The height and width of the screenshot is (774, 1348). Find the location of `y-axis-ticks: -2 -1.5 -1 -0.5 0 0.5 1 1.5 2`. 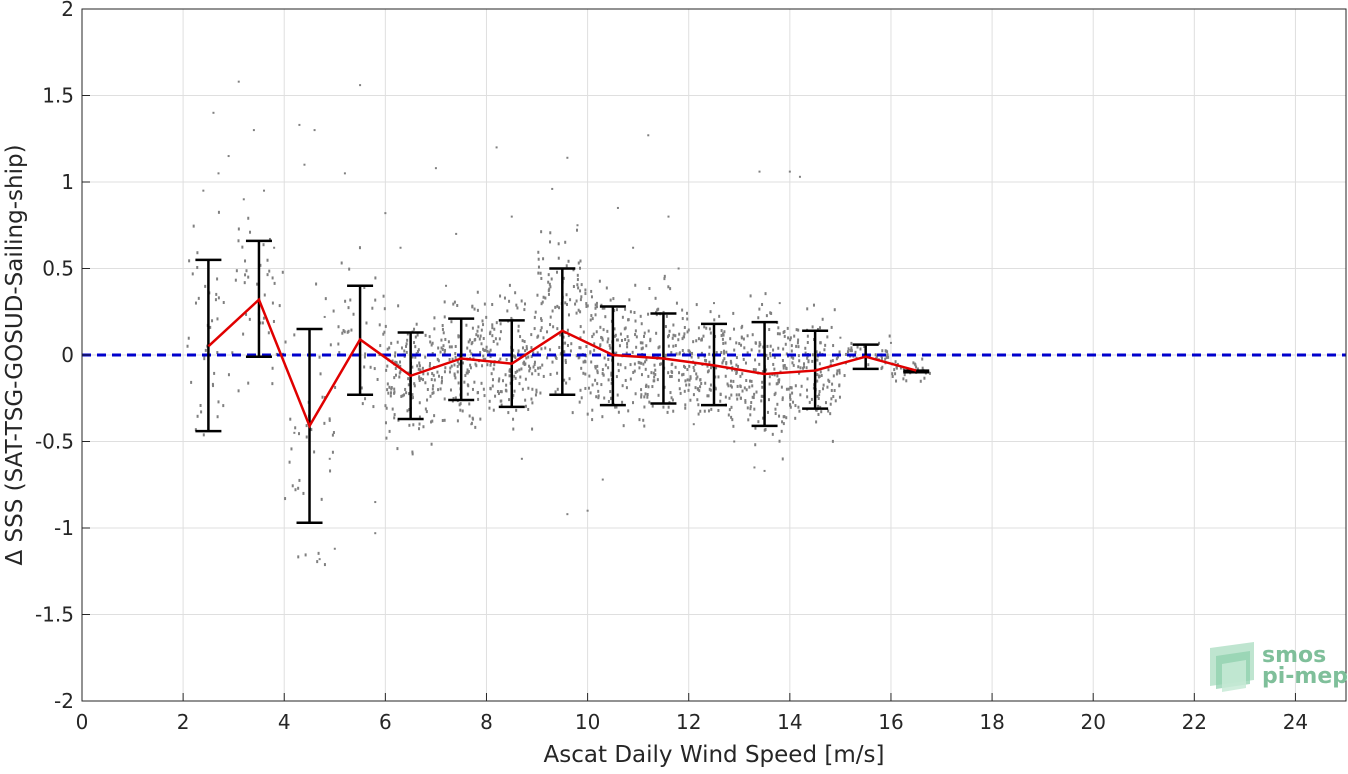

y-axis-ticks: -2 -1.5 -1 -0.5 0 0.5 1 1.5 2 is located at coordinates (62, 356).